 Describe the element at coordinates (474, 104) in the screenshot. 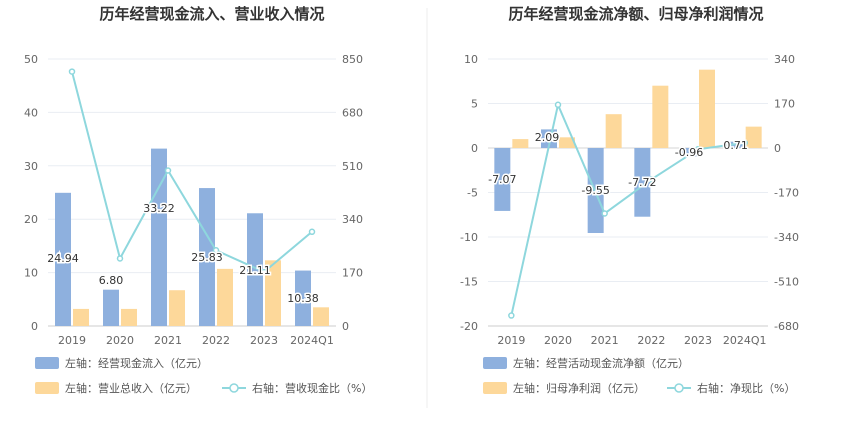

I see `left-axis-tick: 5` at that location.